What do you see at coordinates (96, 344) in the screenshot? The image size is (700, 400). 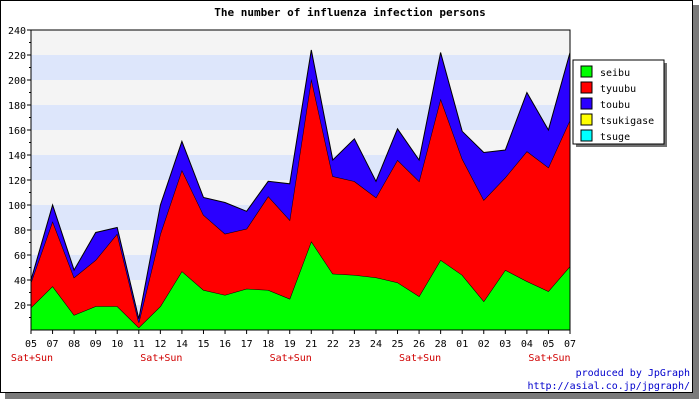 I see `x-tick-label: 09` at bounding box center [96, 344].